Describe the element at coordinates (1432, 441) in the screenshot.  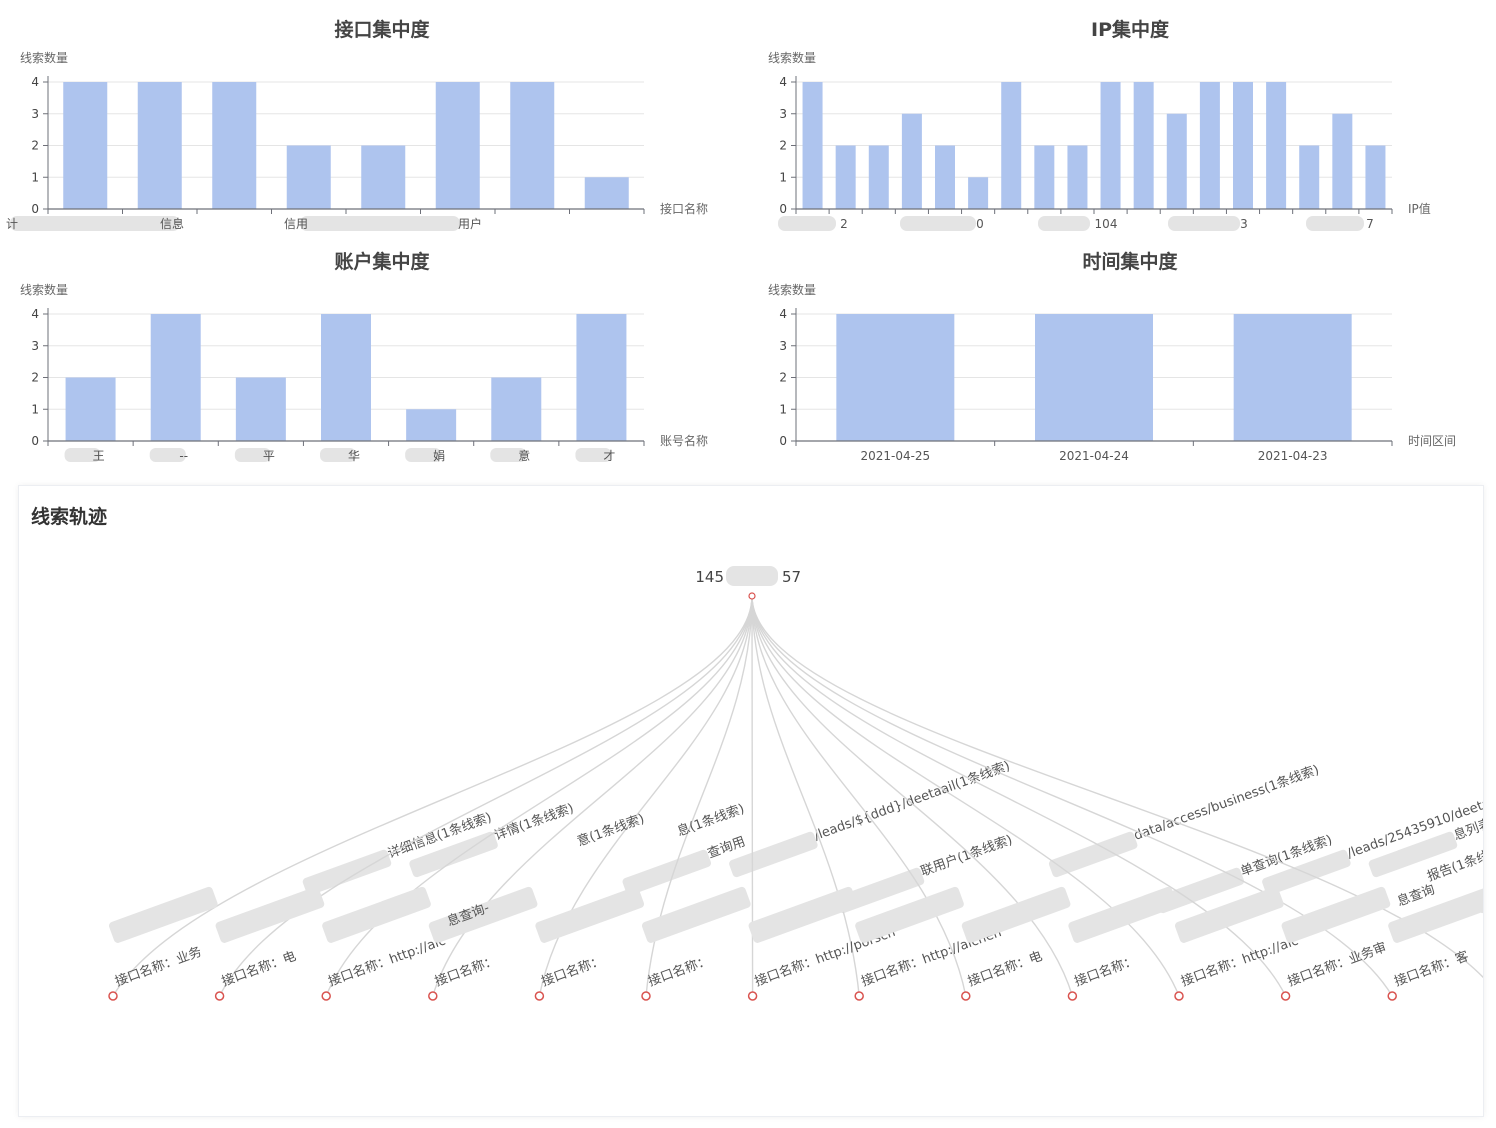
I see `x-axis-name: 时间区间` at that location.